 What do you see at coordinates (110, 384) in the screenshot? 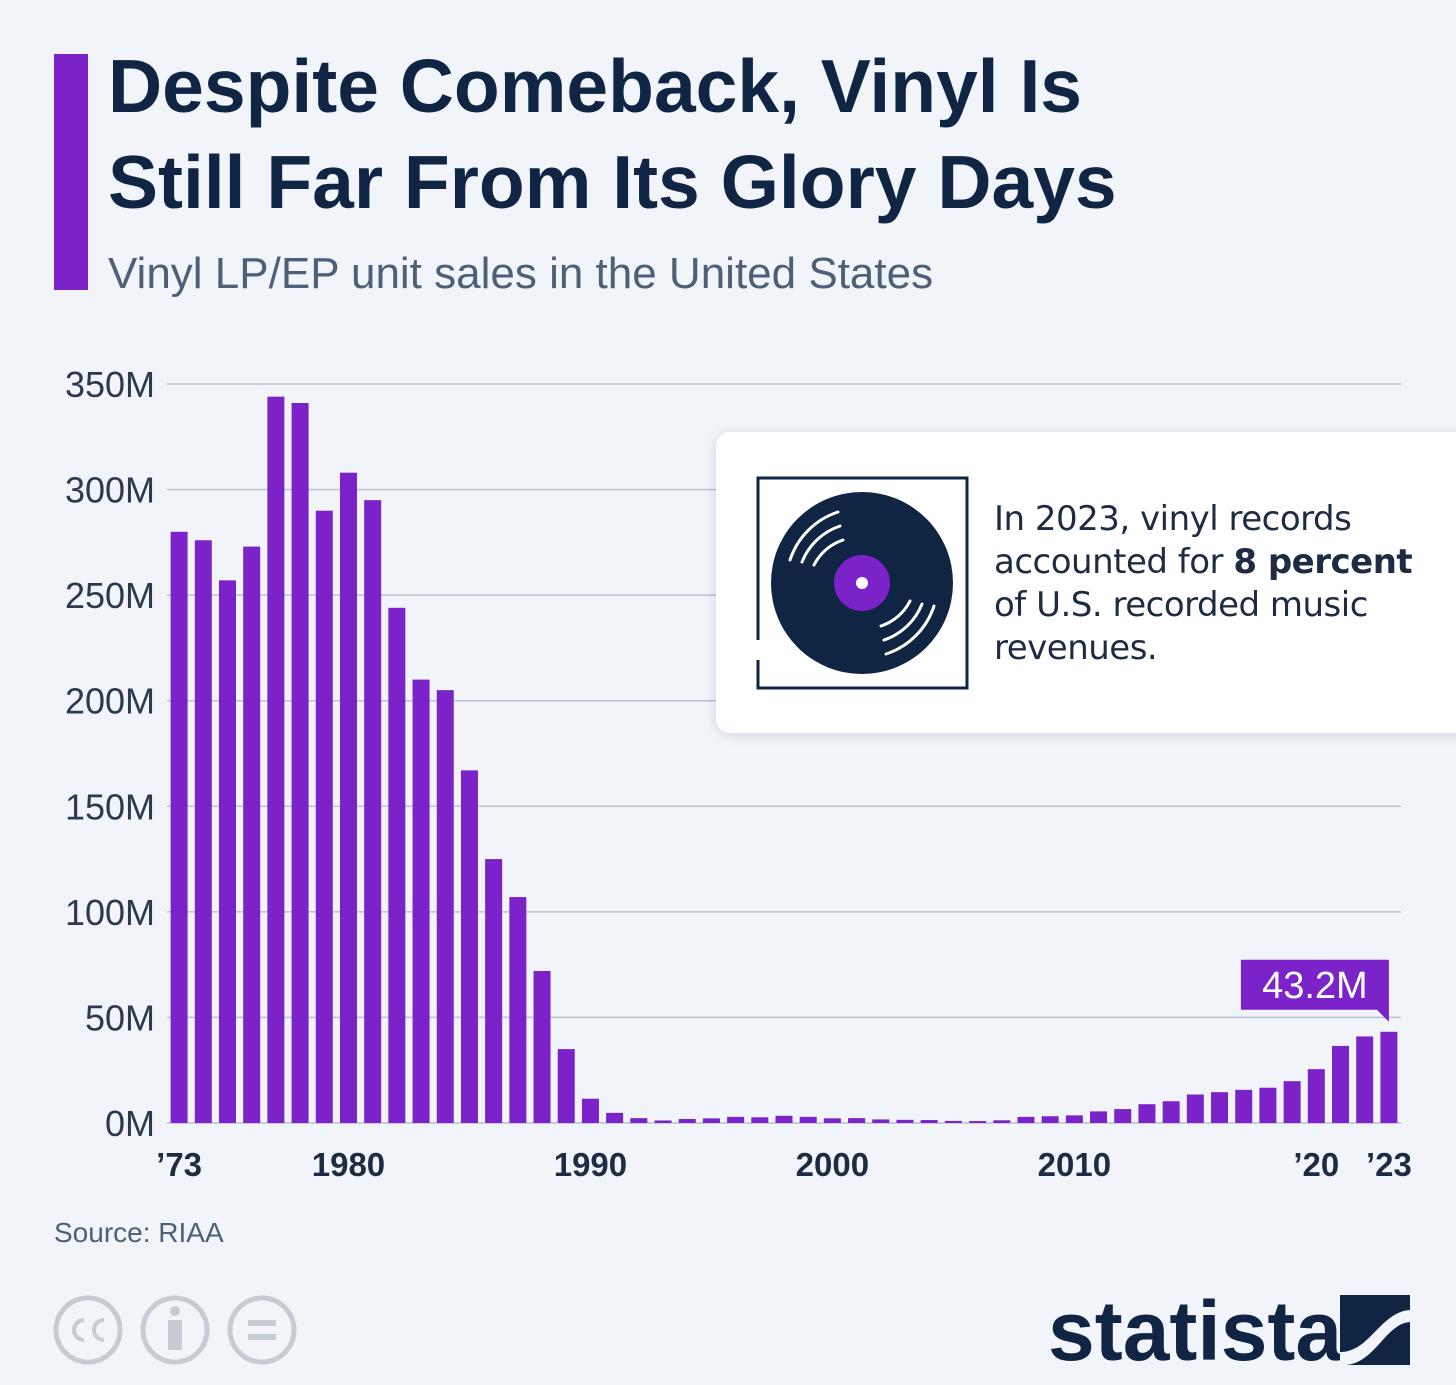
I see `y-tick-label: 350M` at bounding box center [110, 384].